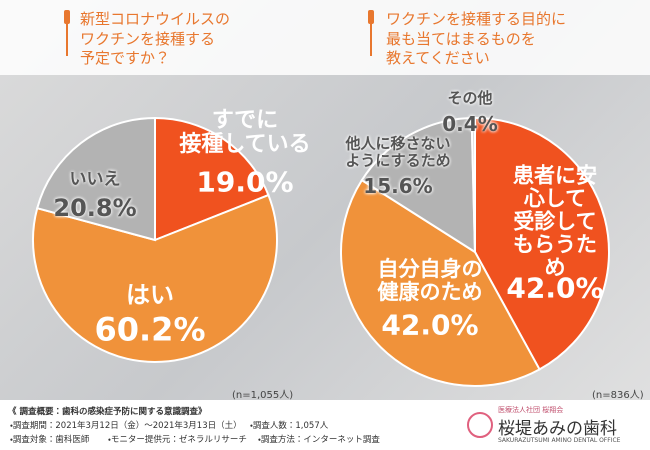 Image resolution: width=650 pixels, height=450 pixels. I want to click on survey-item: ・モニター提供元：ゼネラルリサーチ, so click(177, 440).